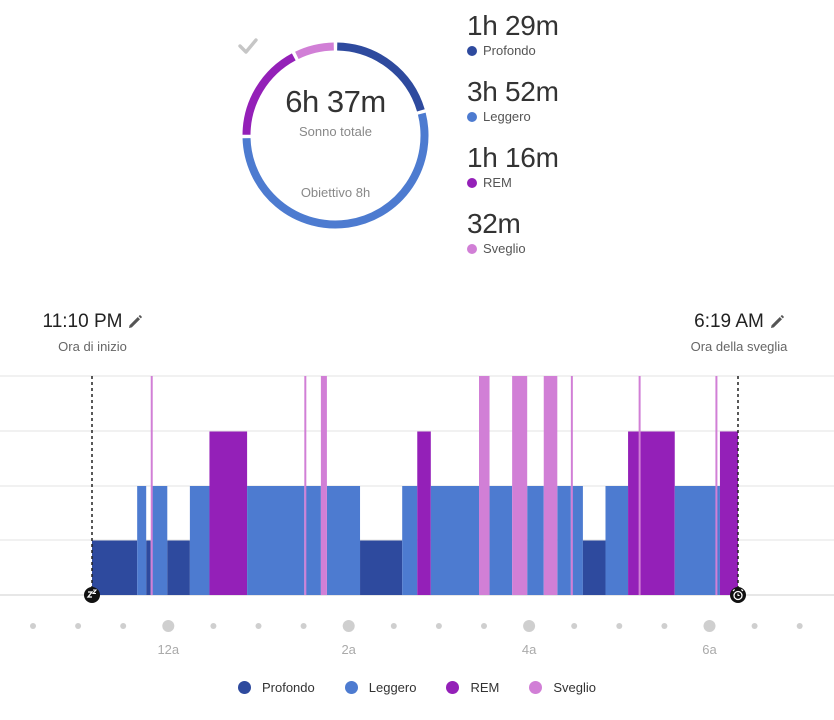 The width and height of the screenshot is (834, 720). Describe the element at coordinates (513, 91) in the screenshot. I see `stat-value: 3h 52m` at that location.